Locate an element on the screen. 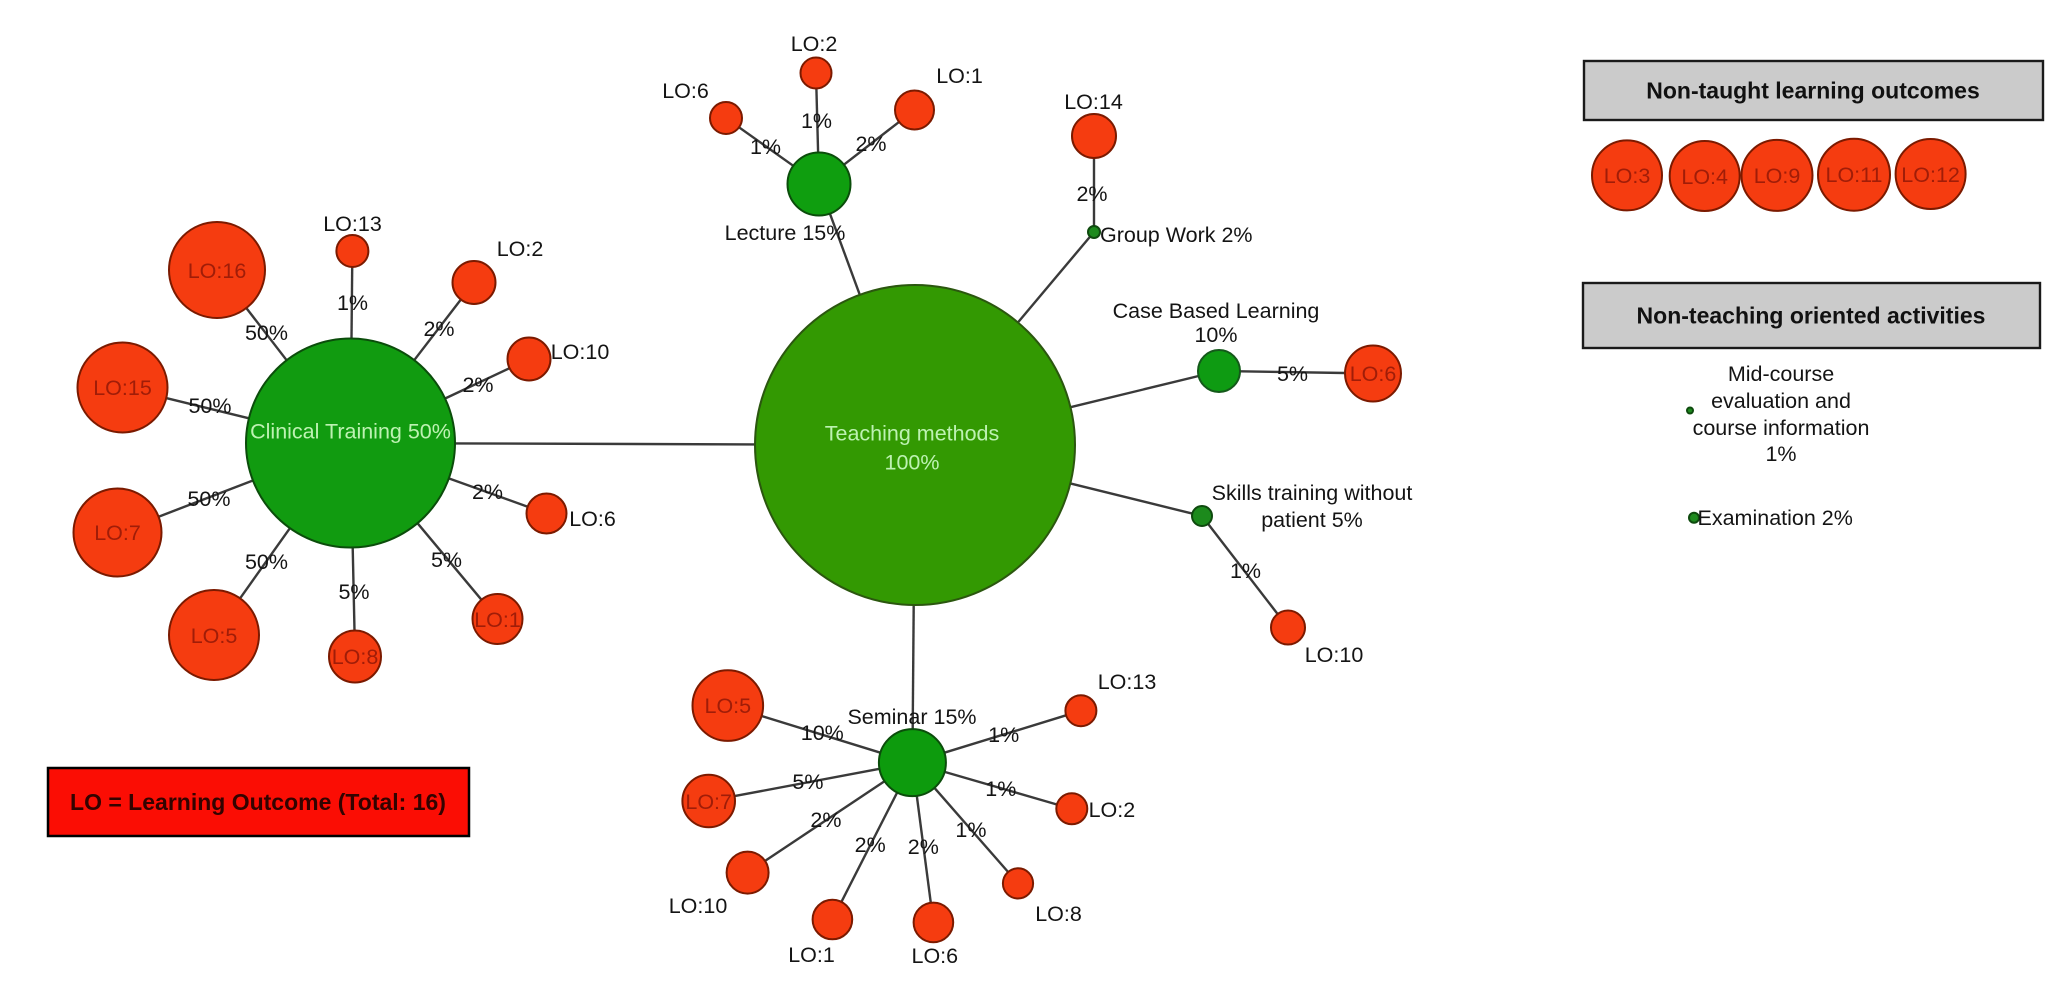  svg-text: patient 5% is located at coordinates (1312, 520).